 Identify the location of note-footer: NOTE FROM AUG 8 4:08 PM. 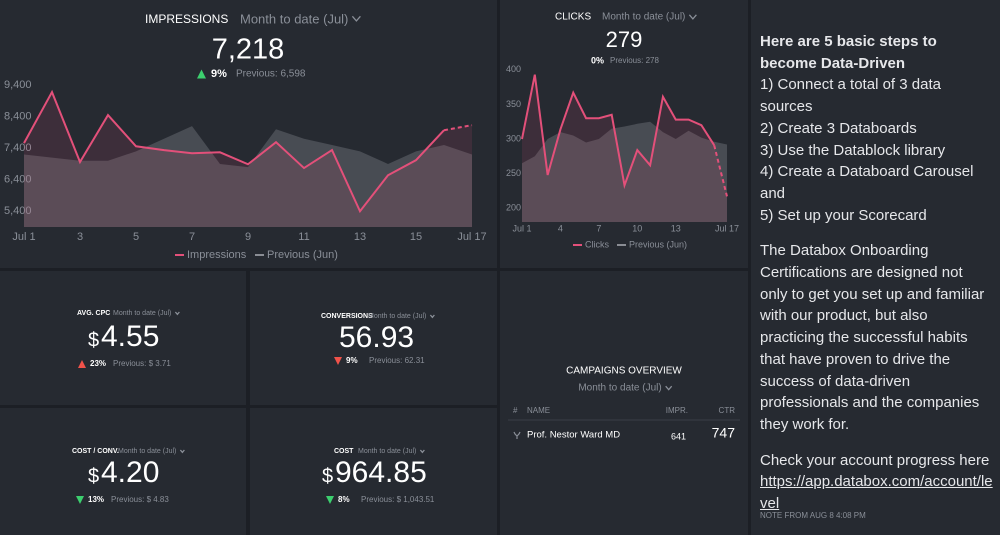
(813, 515).